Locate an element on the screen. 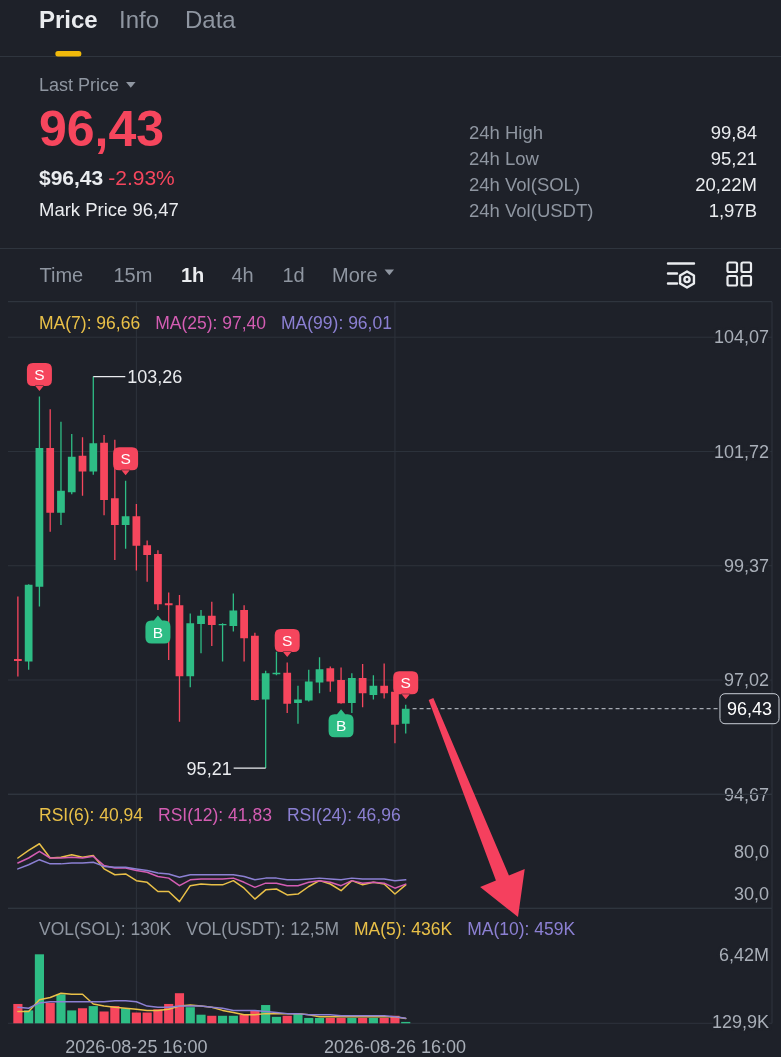 The height and width of the screenshot is (1057, 781). y-tick-label: 6,42M is located at coordinates (743, 954).